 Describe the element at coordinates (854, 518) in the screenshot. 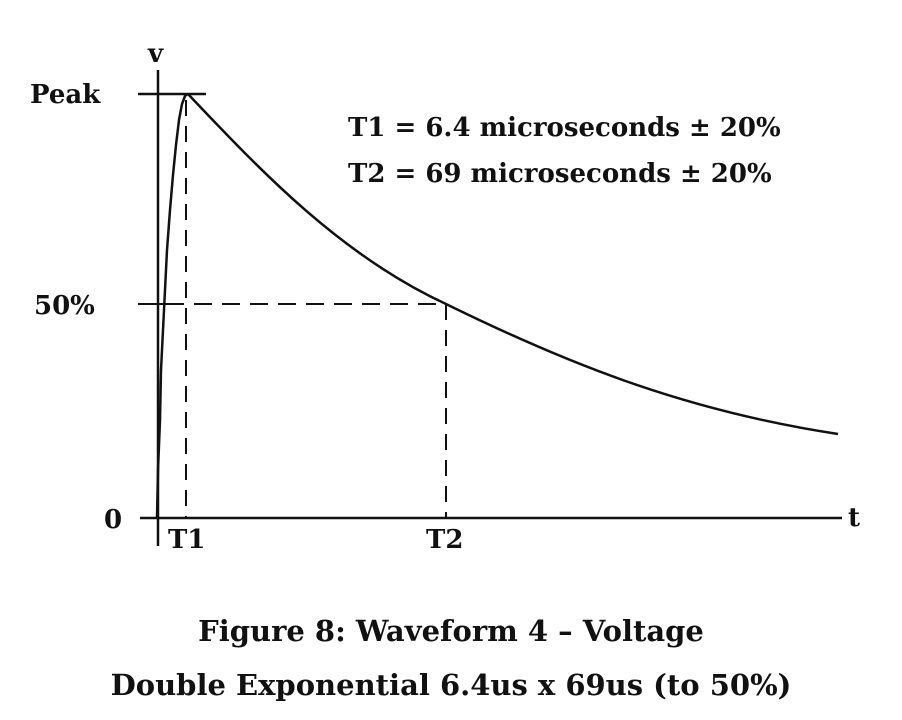

I see `x-axis-label: t` at that location.